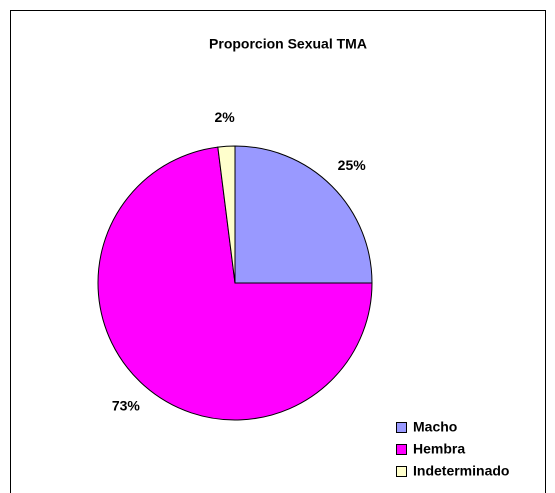  What do you see at coordinates (439, 449) in the screenshot?
I see `legend-label: Hembra` at bounding box center [439, 449].